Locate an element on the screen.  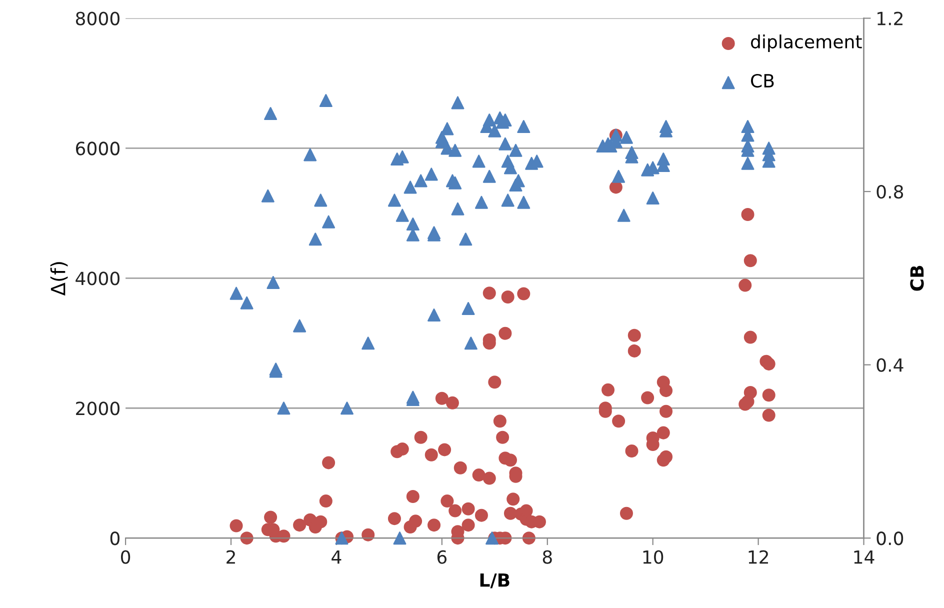
y2-tick-label: 0.0 is located at coordinates (890, 539).